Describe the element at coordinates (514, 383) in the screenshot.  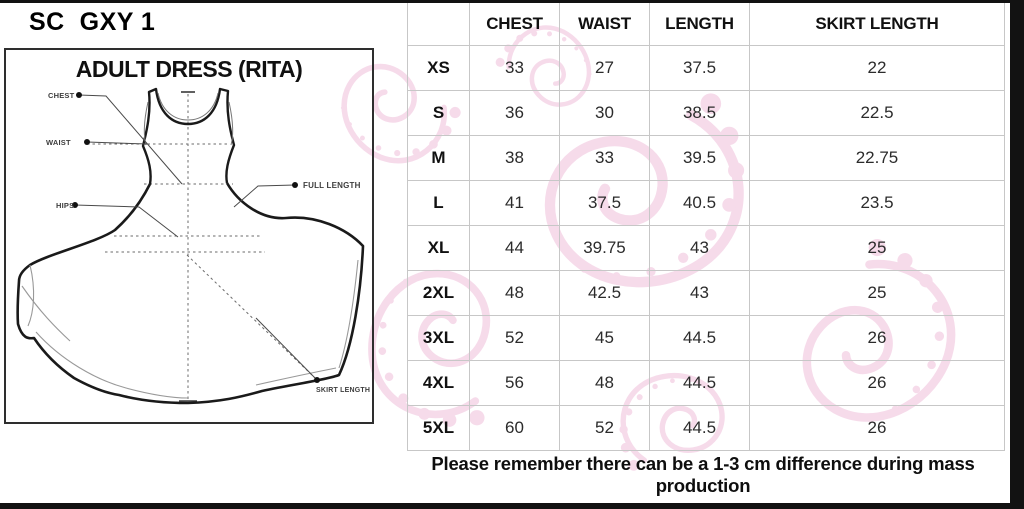
I see `chest-cell: 56` at that location.